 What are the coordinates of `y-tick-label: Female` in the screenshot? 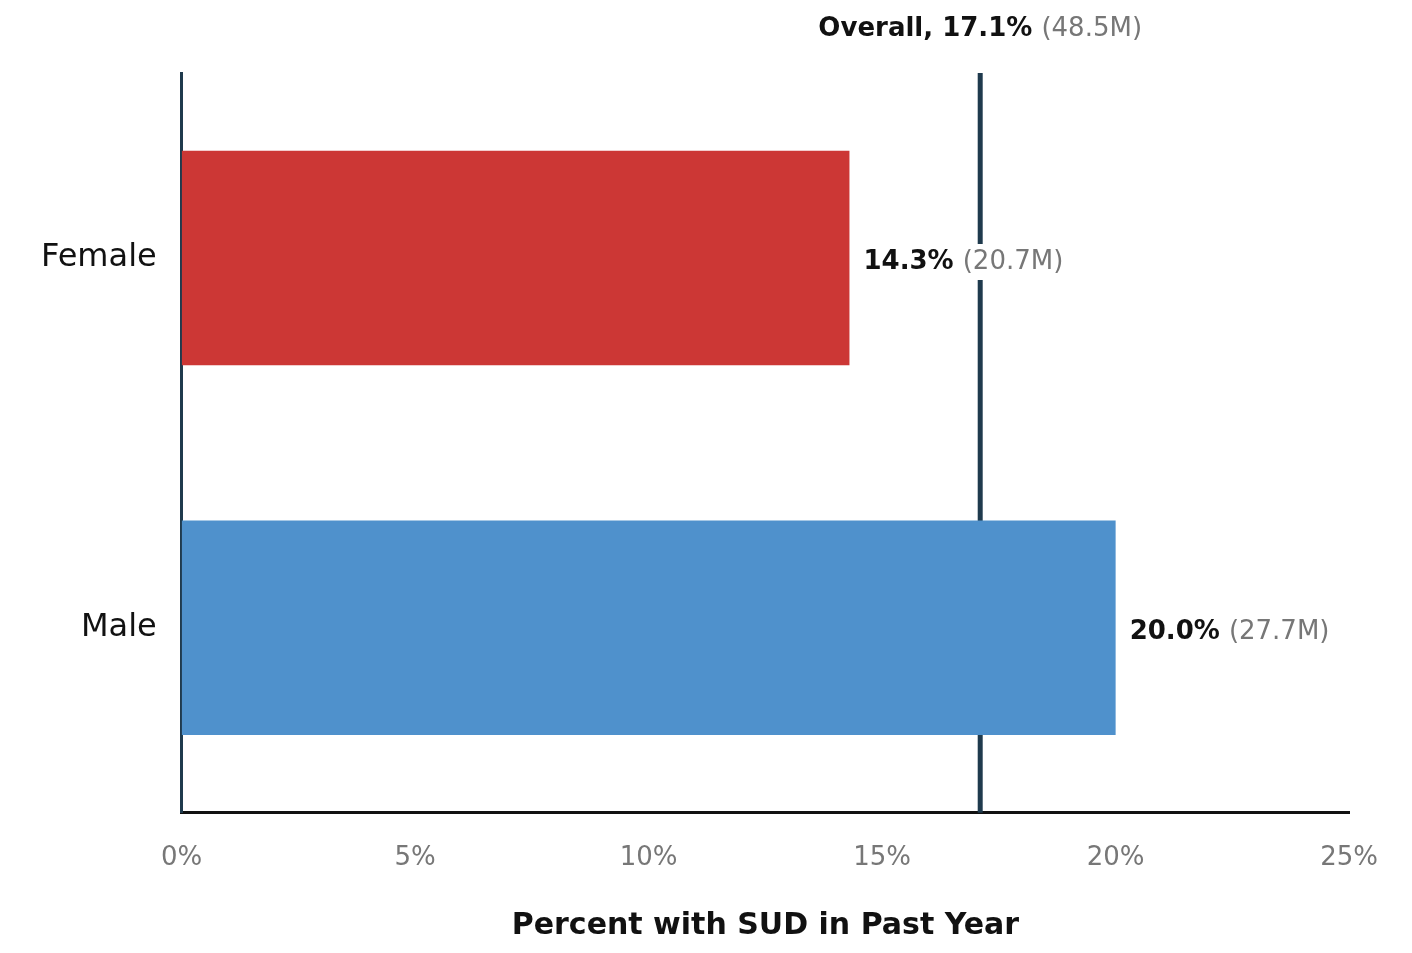 It's located at (99, 255).